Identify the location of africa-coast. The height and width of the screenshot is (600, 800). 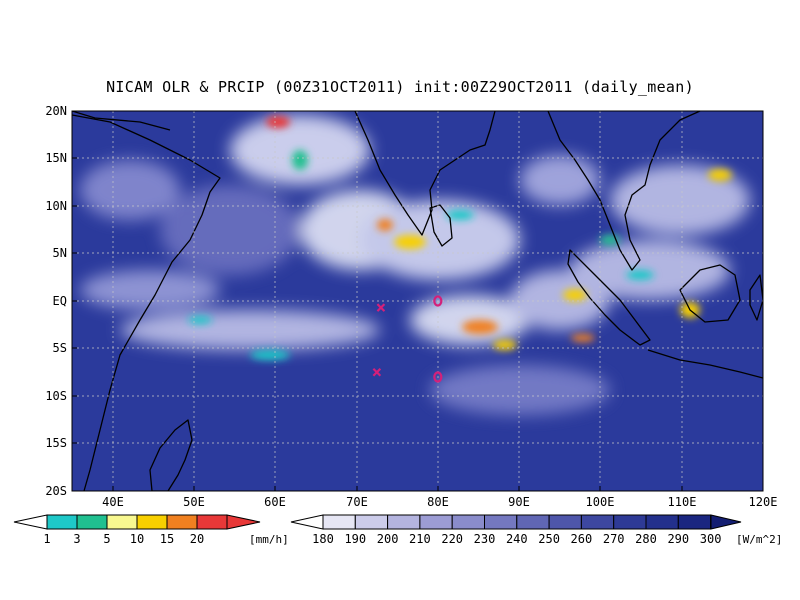
(146, 302).